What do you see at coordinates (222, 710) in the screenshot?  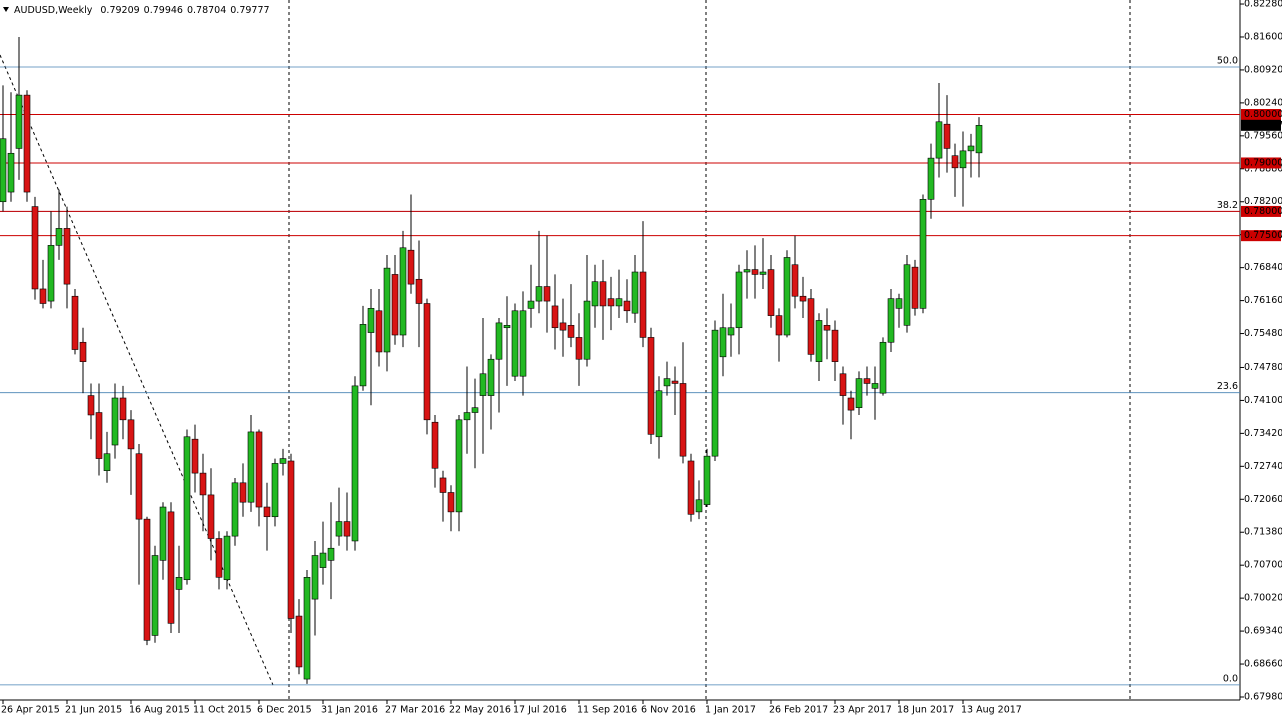 I see `x-tick-label: 11 Oct 2015` at bounding box center [222, 710].